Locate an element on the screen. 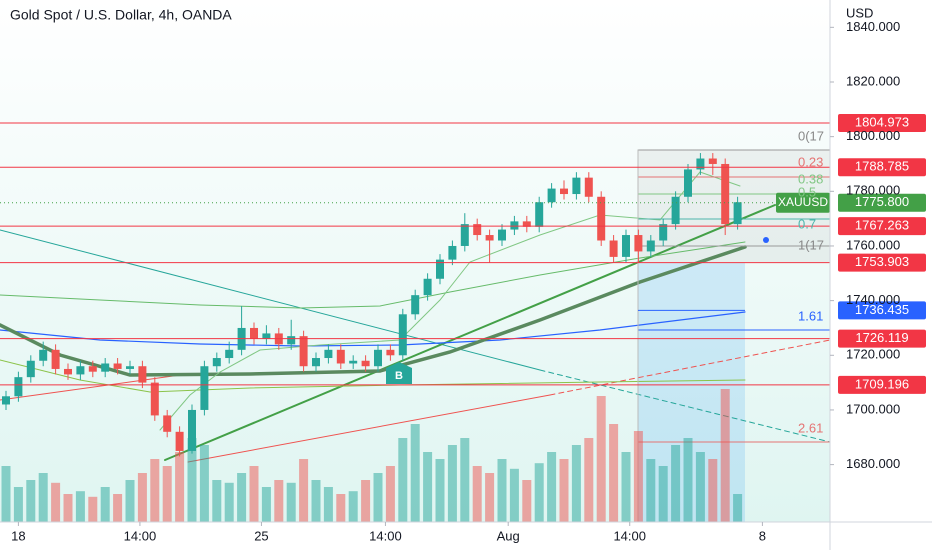 This screenshot has width=932, height=550. price-level-tag-label: 1726.119 is located at coordinates (881, 337).